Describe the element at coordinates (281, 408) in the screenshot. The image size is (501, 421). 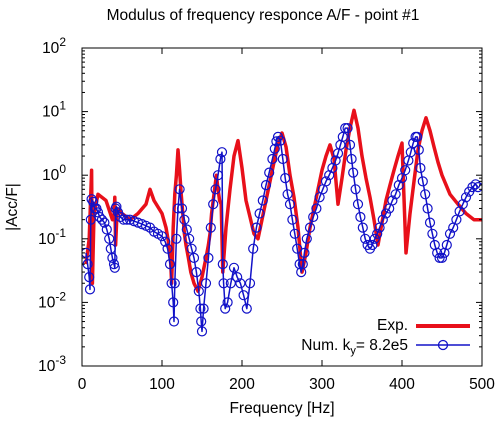
I see `x-axis-label: Frequency [Hz]` at that location.